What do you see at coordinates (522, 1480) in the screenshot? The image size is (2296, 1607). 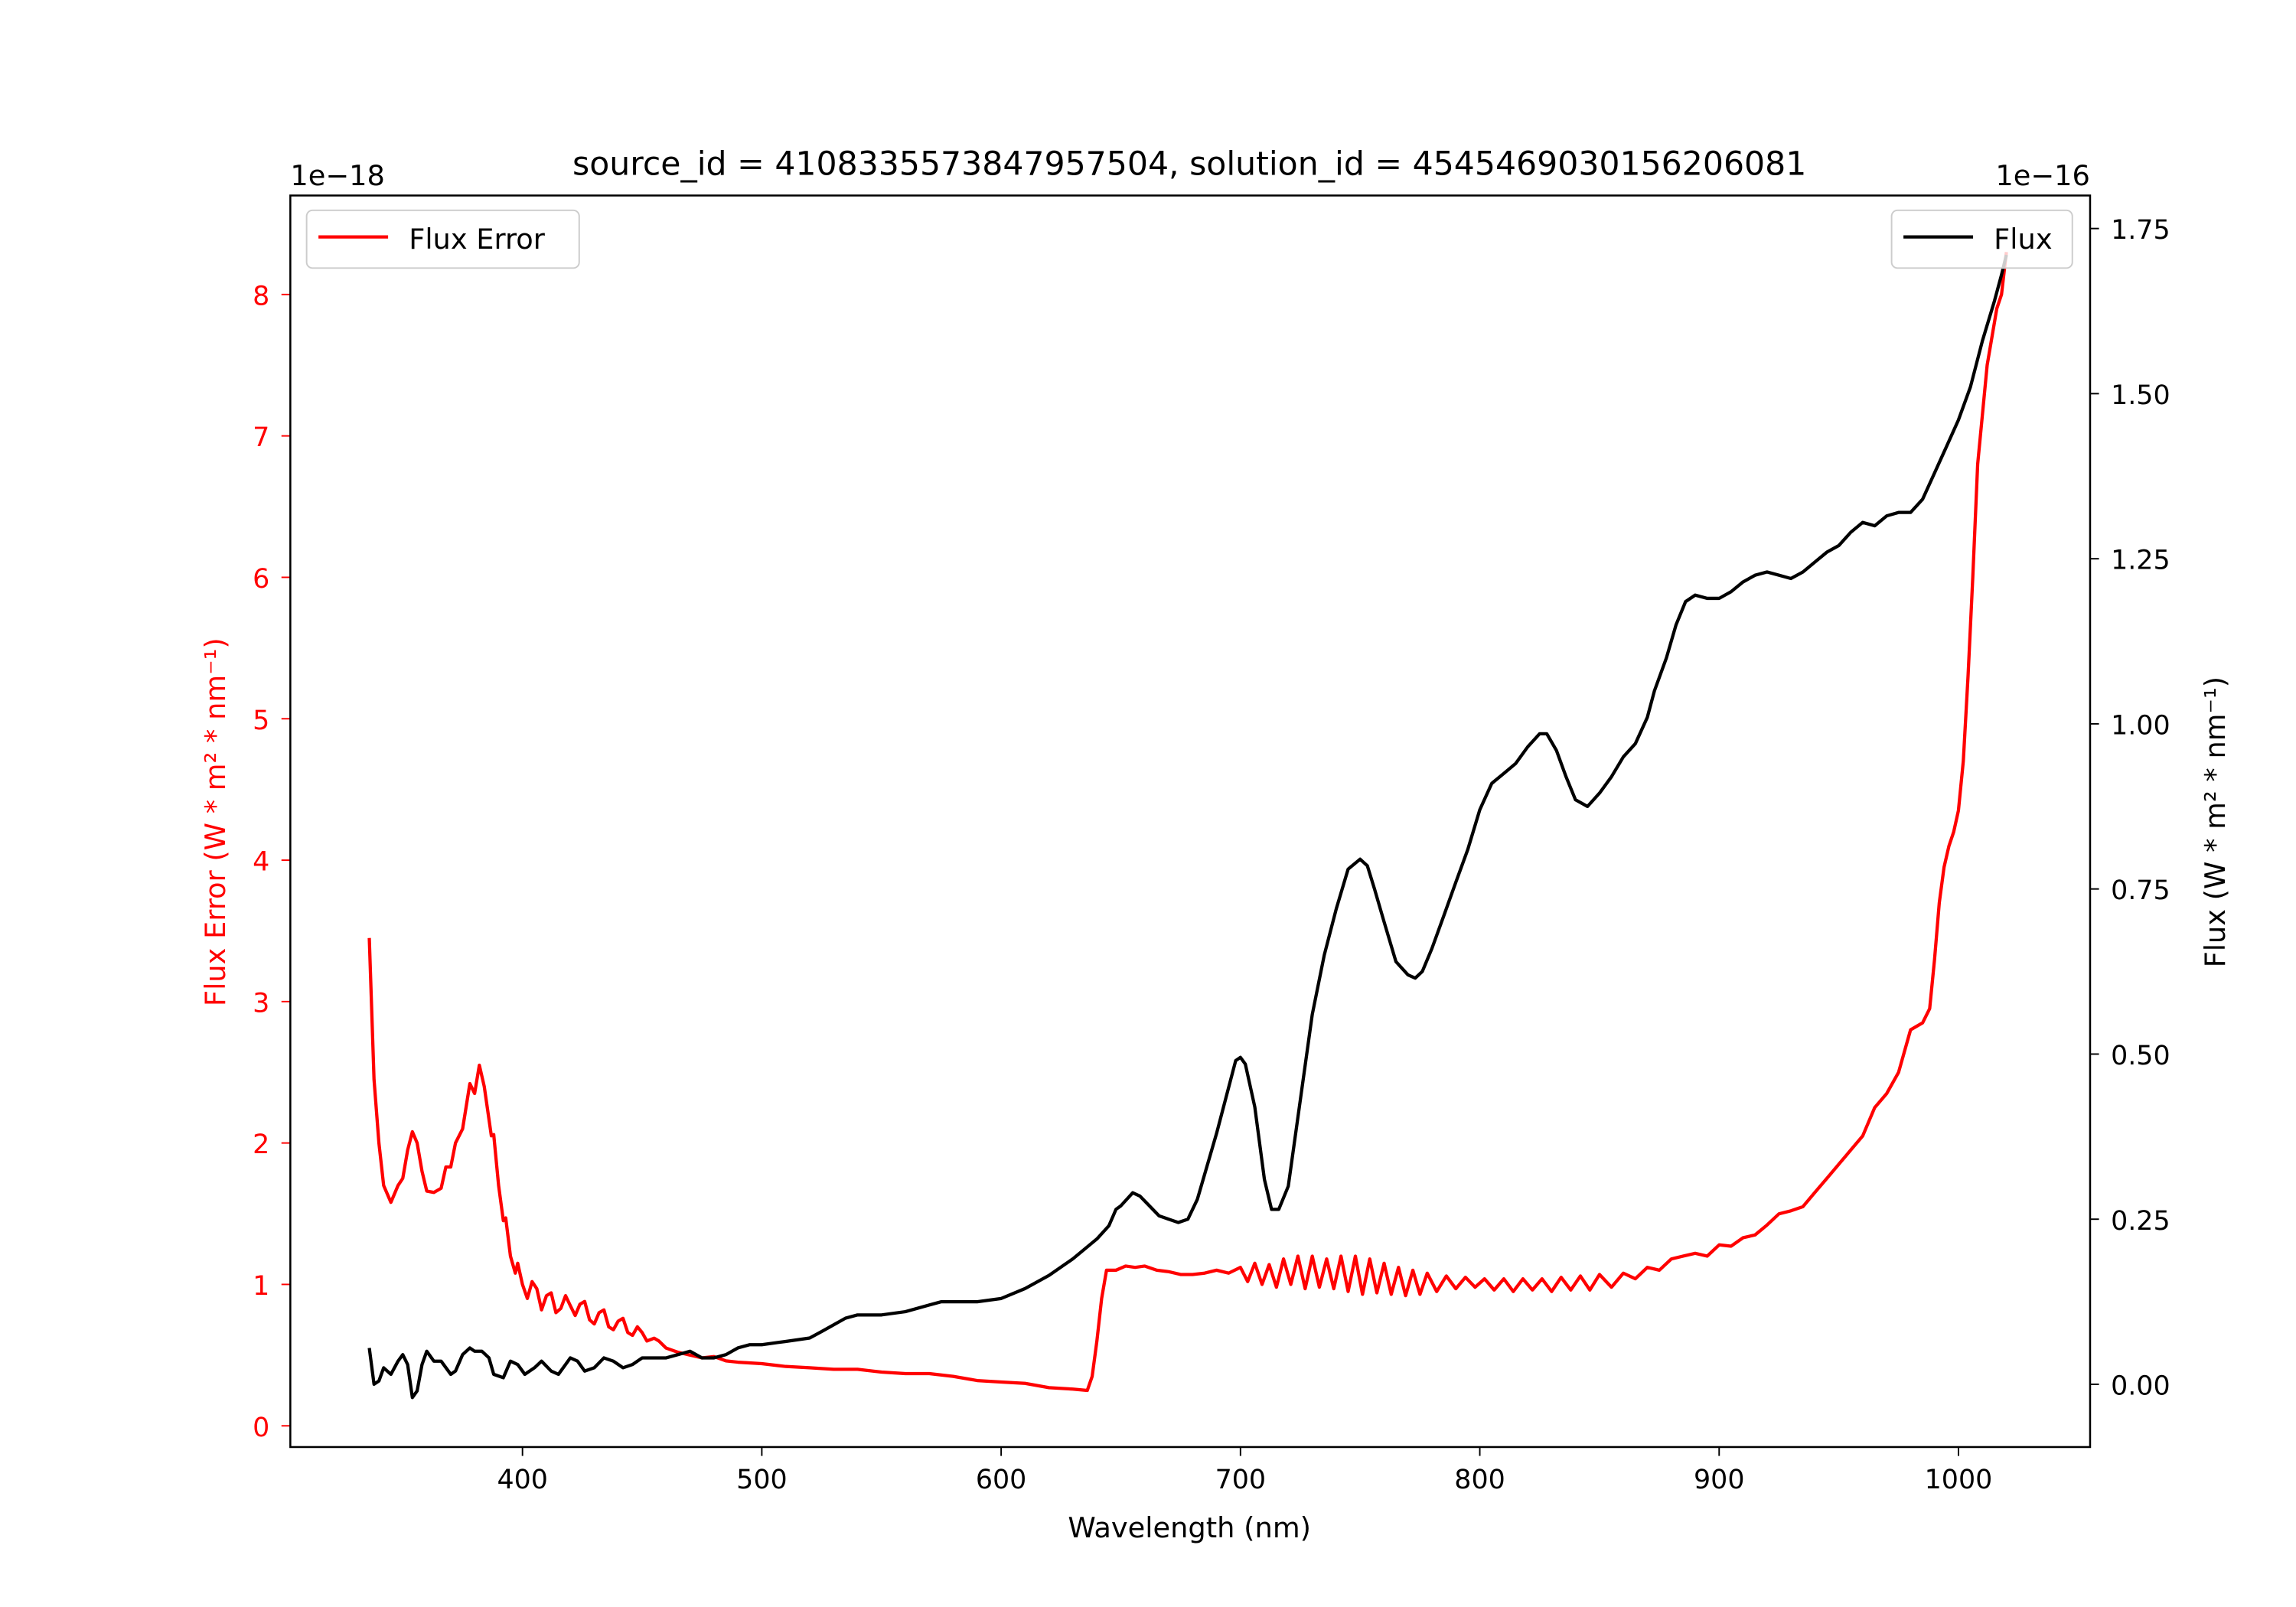 I see `x-tick-label: 400` at bounding box center [522, 1480].